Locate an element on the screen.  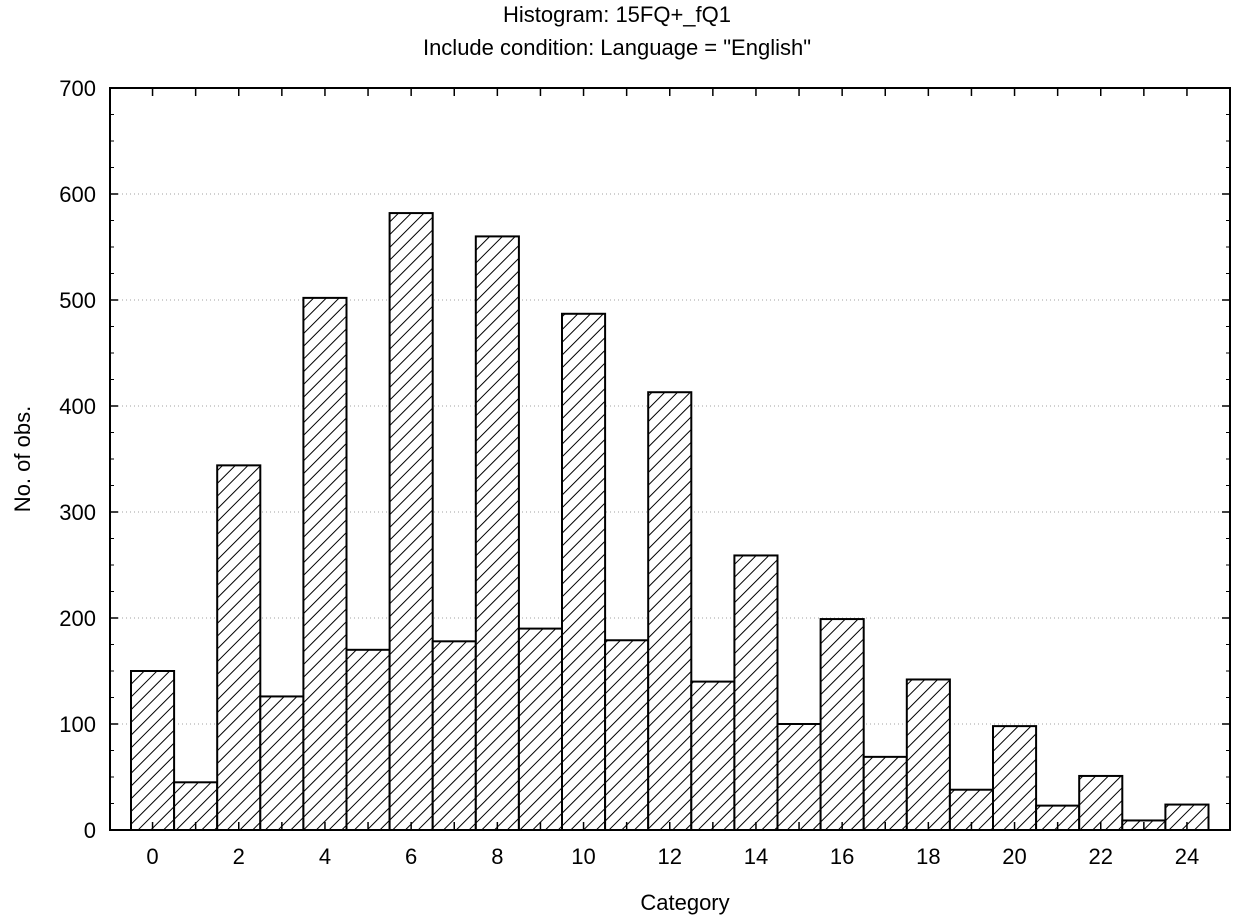
chart-subtitle: Include condition: Language = "English" is located at coordinates (617, 47).